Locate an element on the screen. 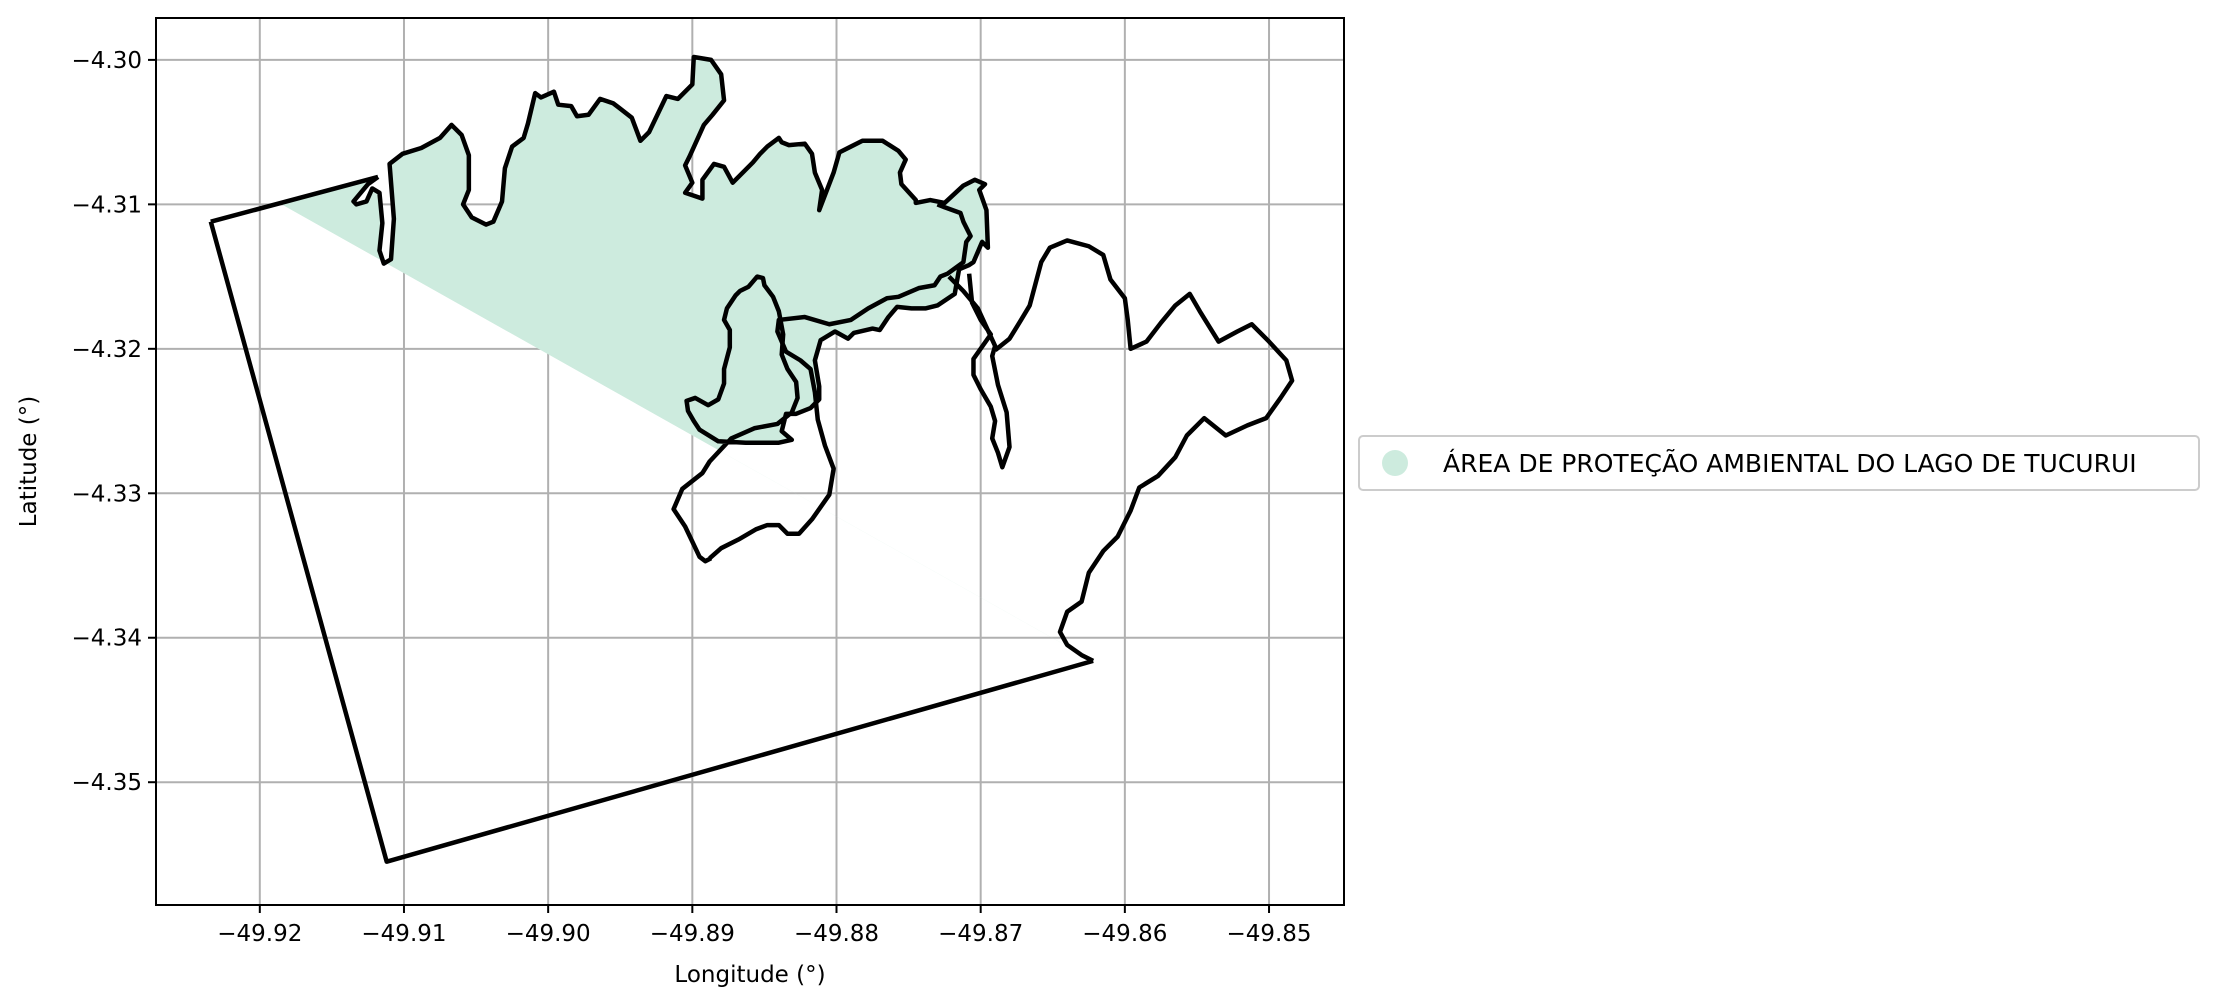  y-tick-label: −4.35 is located at coordinates (107, 783).